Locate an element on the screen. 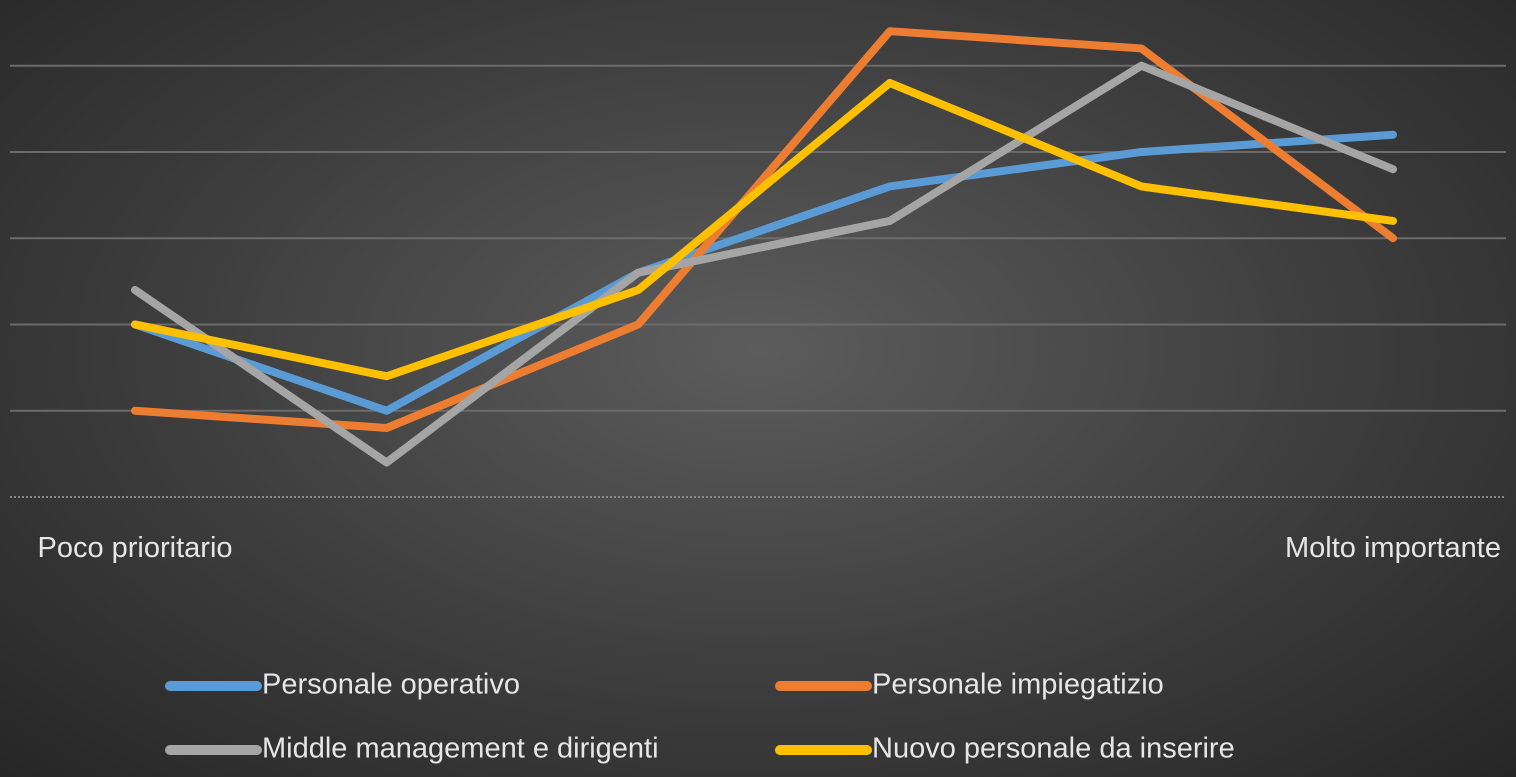  legend-label: Personale impiegatizio is located at coordinates (1018, 685).